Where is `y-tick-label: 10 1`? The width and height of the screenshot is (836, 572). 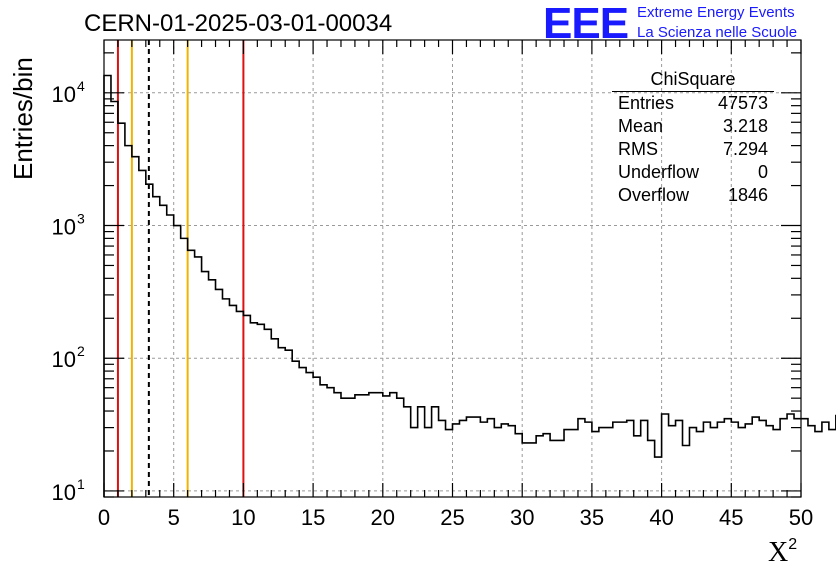 y-tick-label: 10 1 is located at coordinates (68, 490).